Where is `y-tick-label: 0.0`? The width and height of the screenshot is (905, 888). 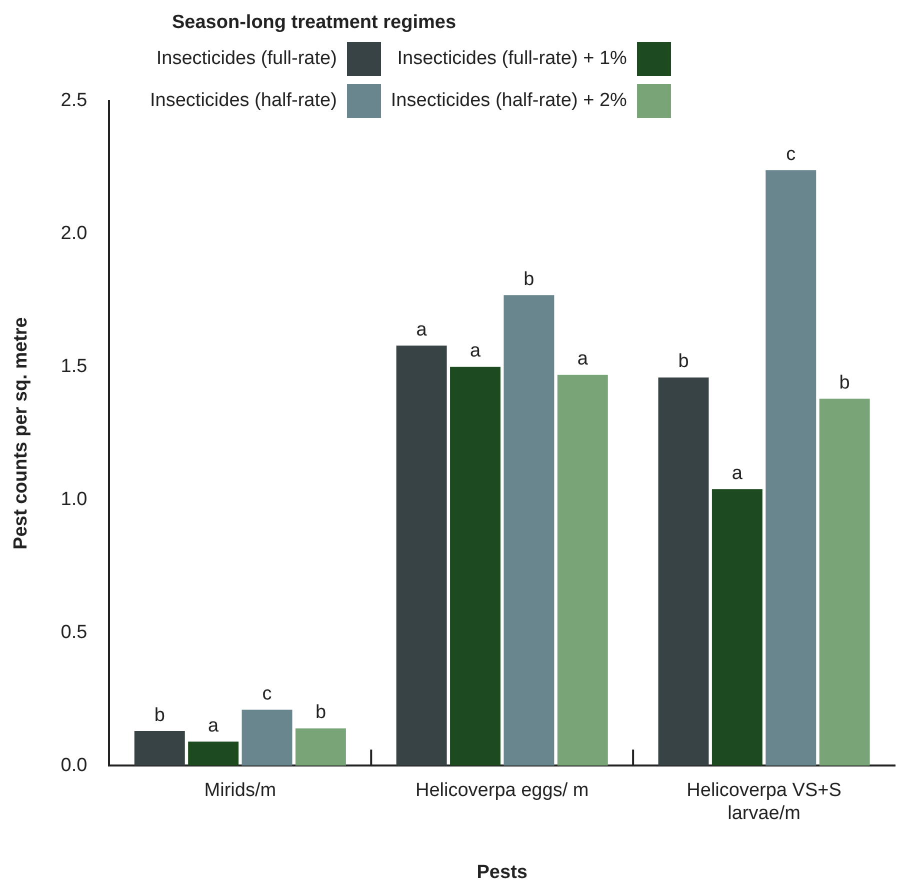
y-tick-label: 0.0 is located at coordinates (74, 765).